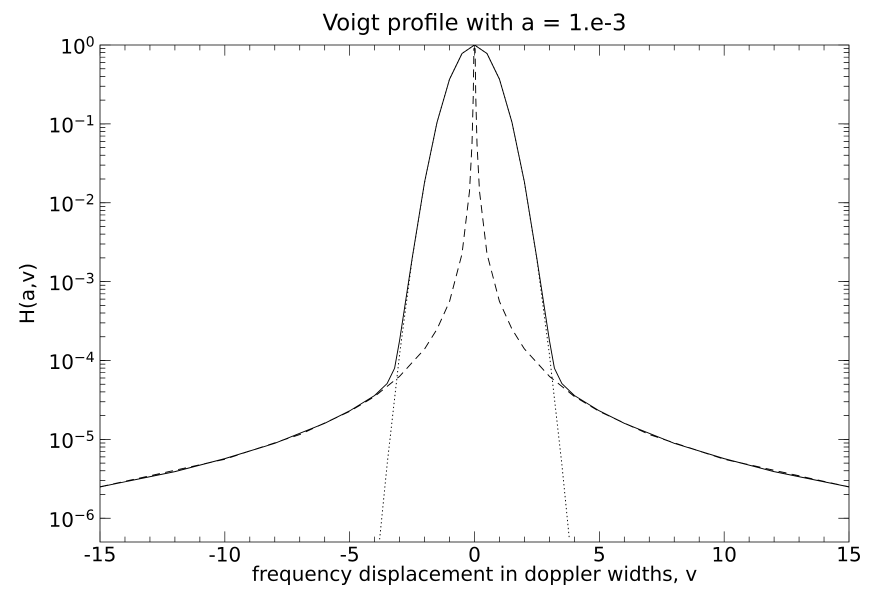 This screenshot has height=610, width=871. What do you see at coordinates (78, 45) in the screenshot?
I see `y-tick-label: 10$^{0}$` at bounding box center [78, 45].